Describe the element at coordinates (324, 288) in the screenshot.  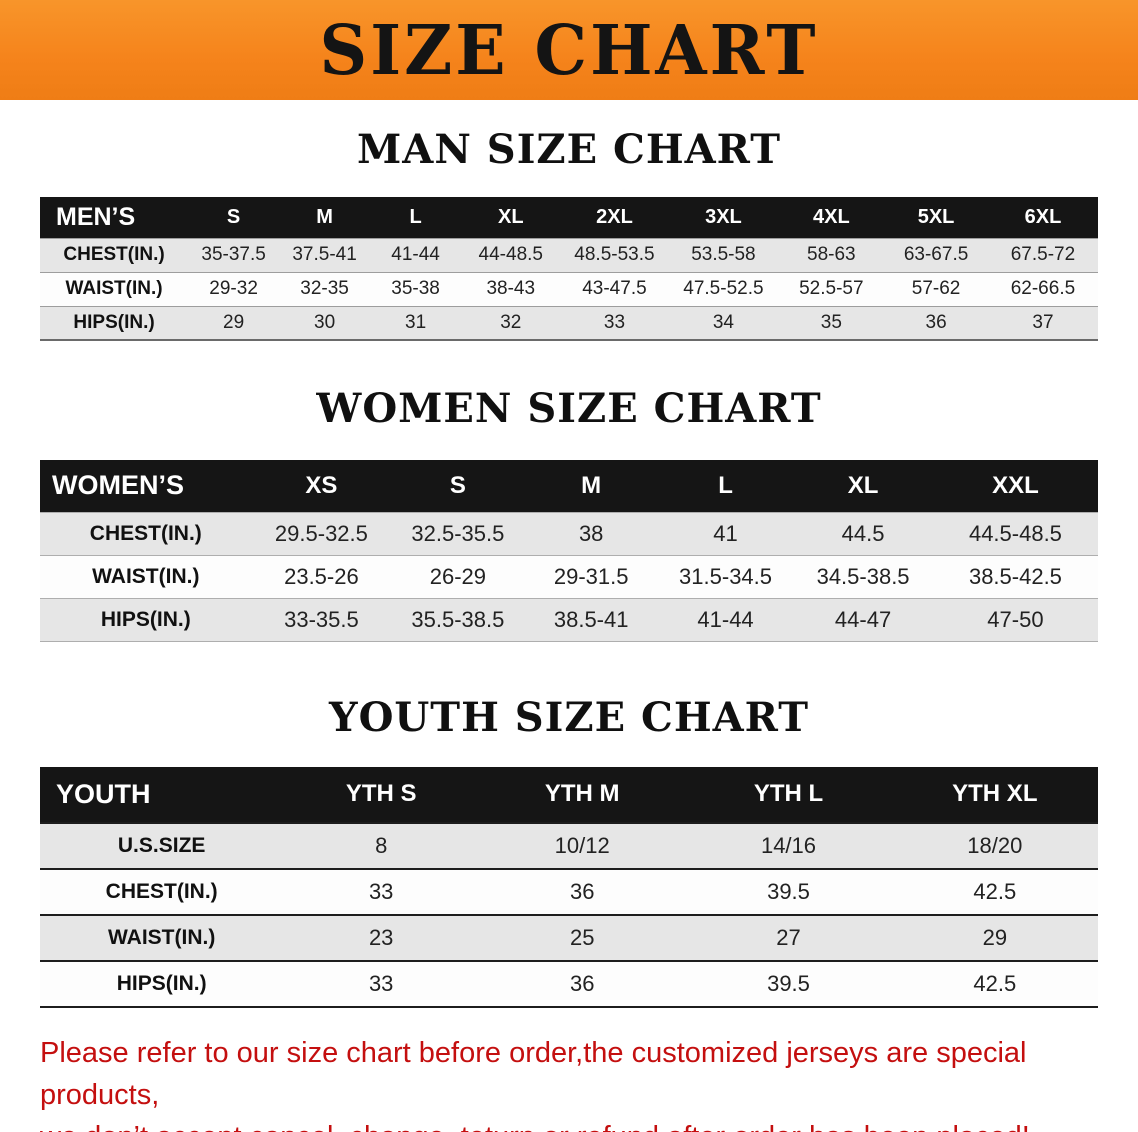
I see `table-cell: 32-35` at that location.